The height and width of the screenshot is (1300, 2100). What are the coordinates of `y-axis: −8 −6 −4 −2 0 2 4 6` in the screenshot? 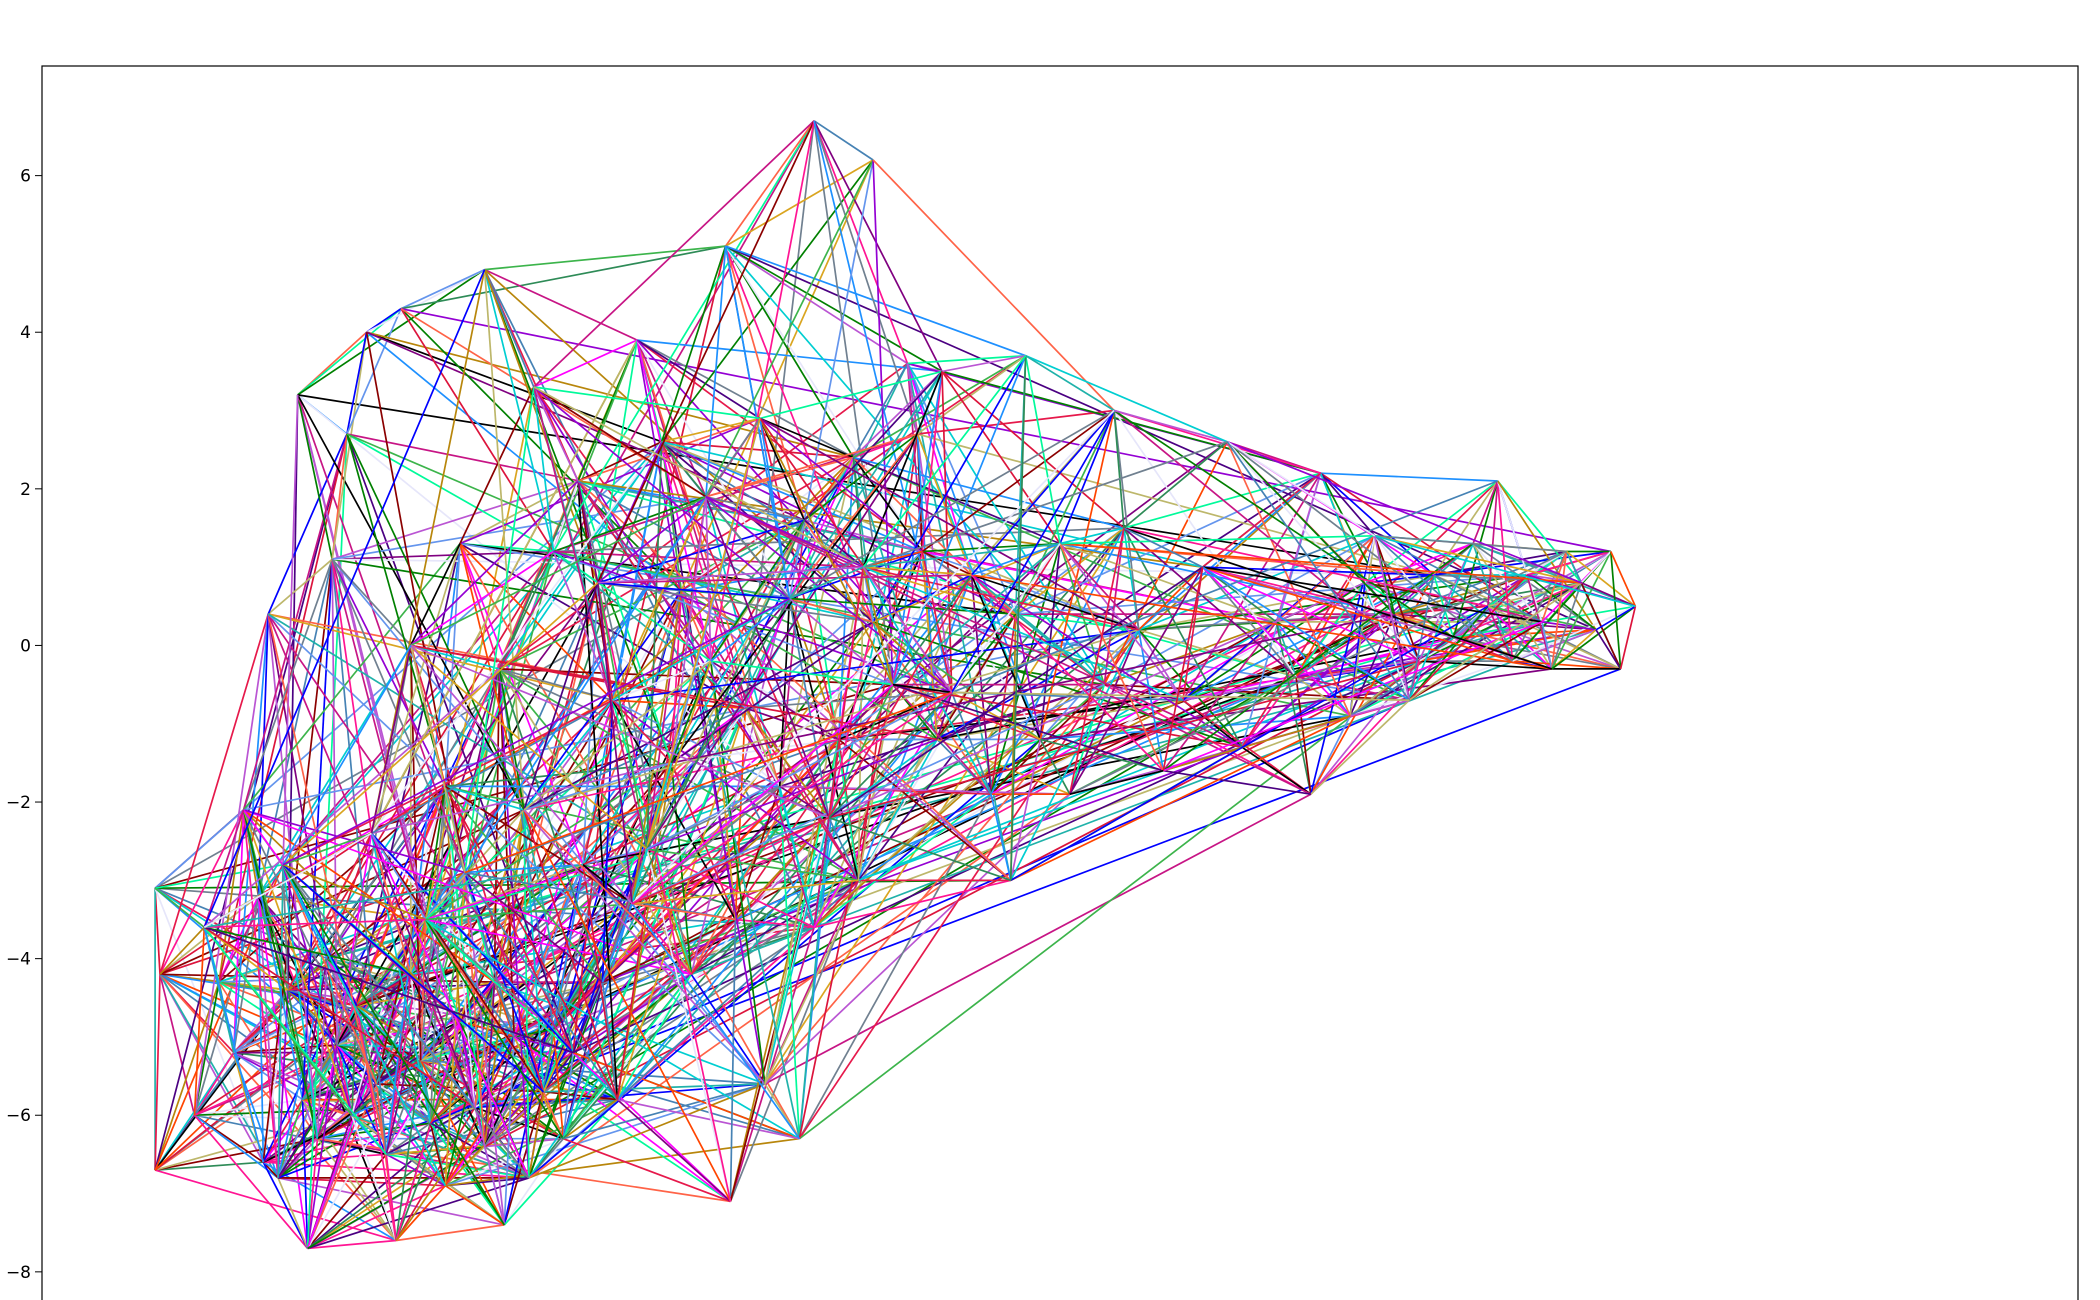 It's located at (24, 725).